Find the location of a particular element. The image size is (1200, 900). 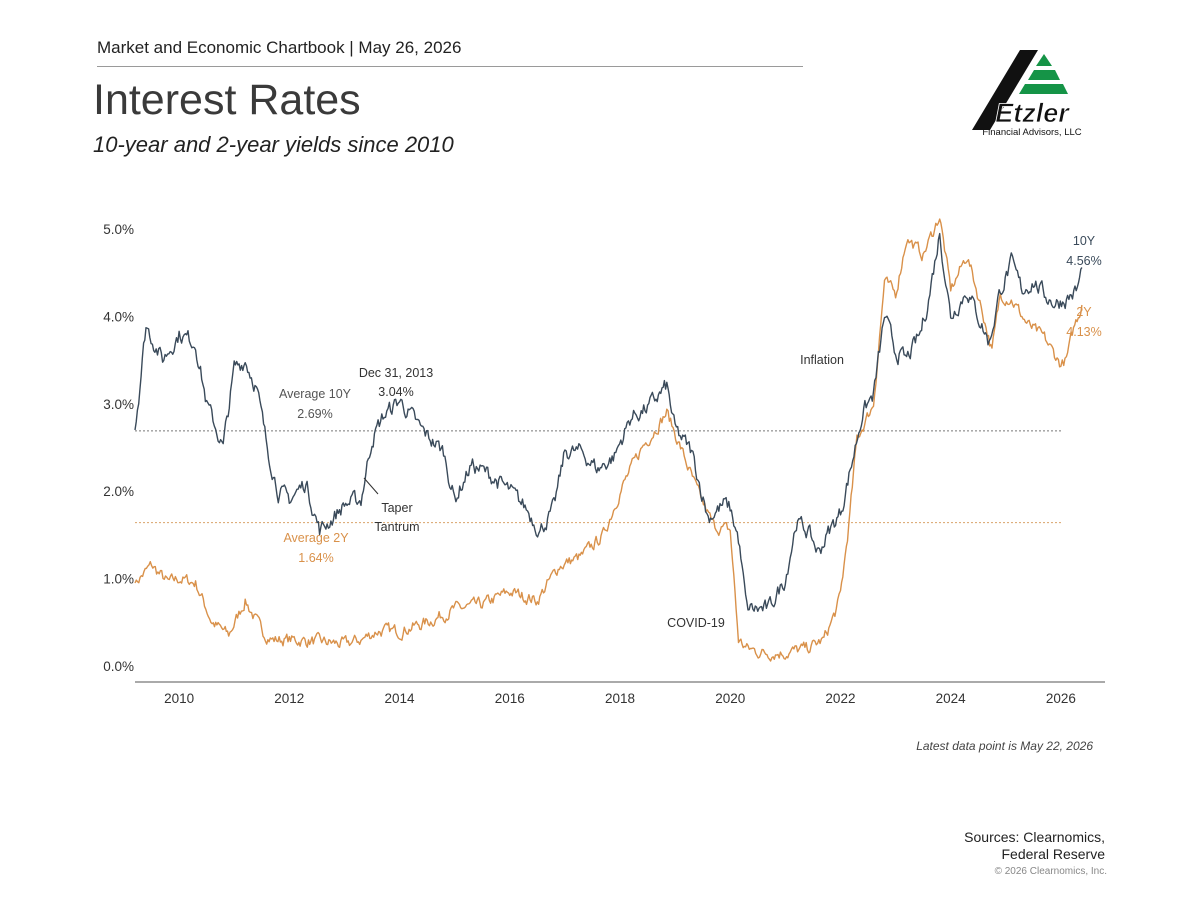

x-tick-label: 2024 is located at coordinates (951, 698).